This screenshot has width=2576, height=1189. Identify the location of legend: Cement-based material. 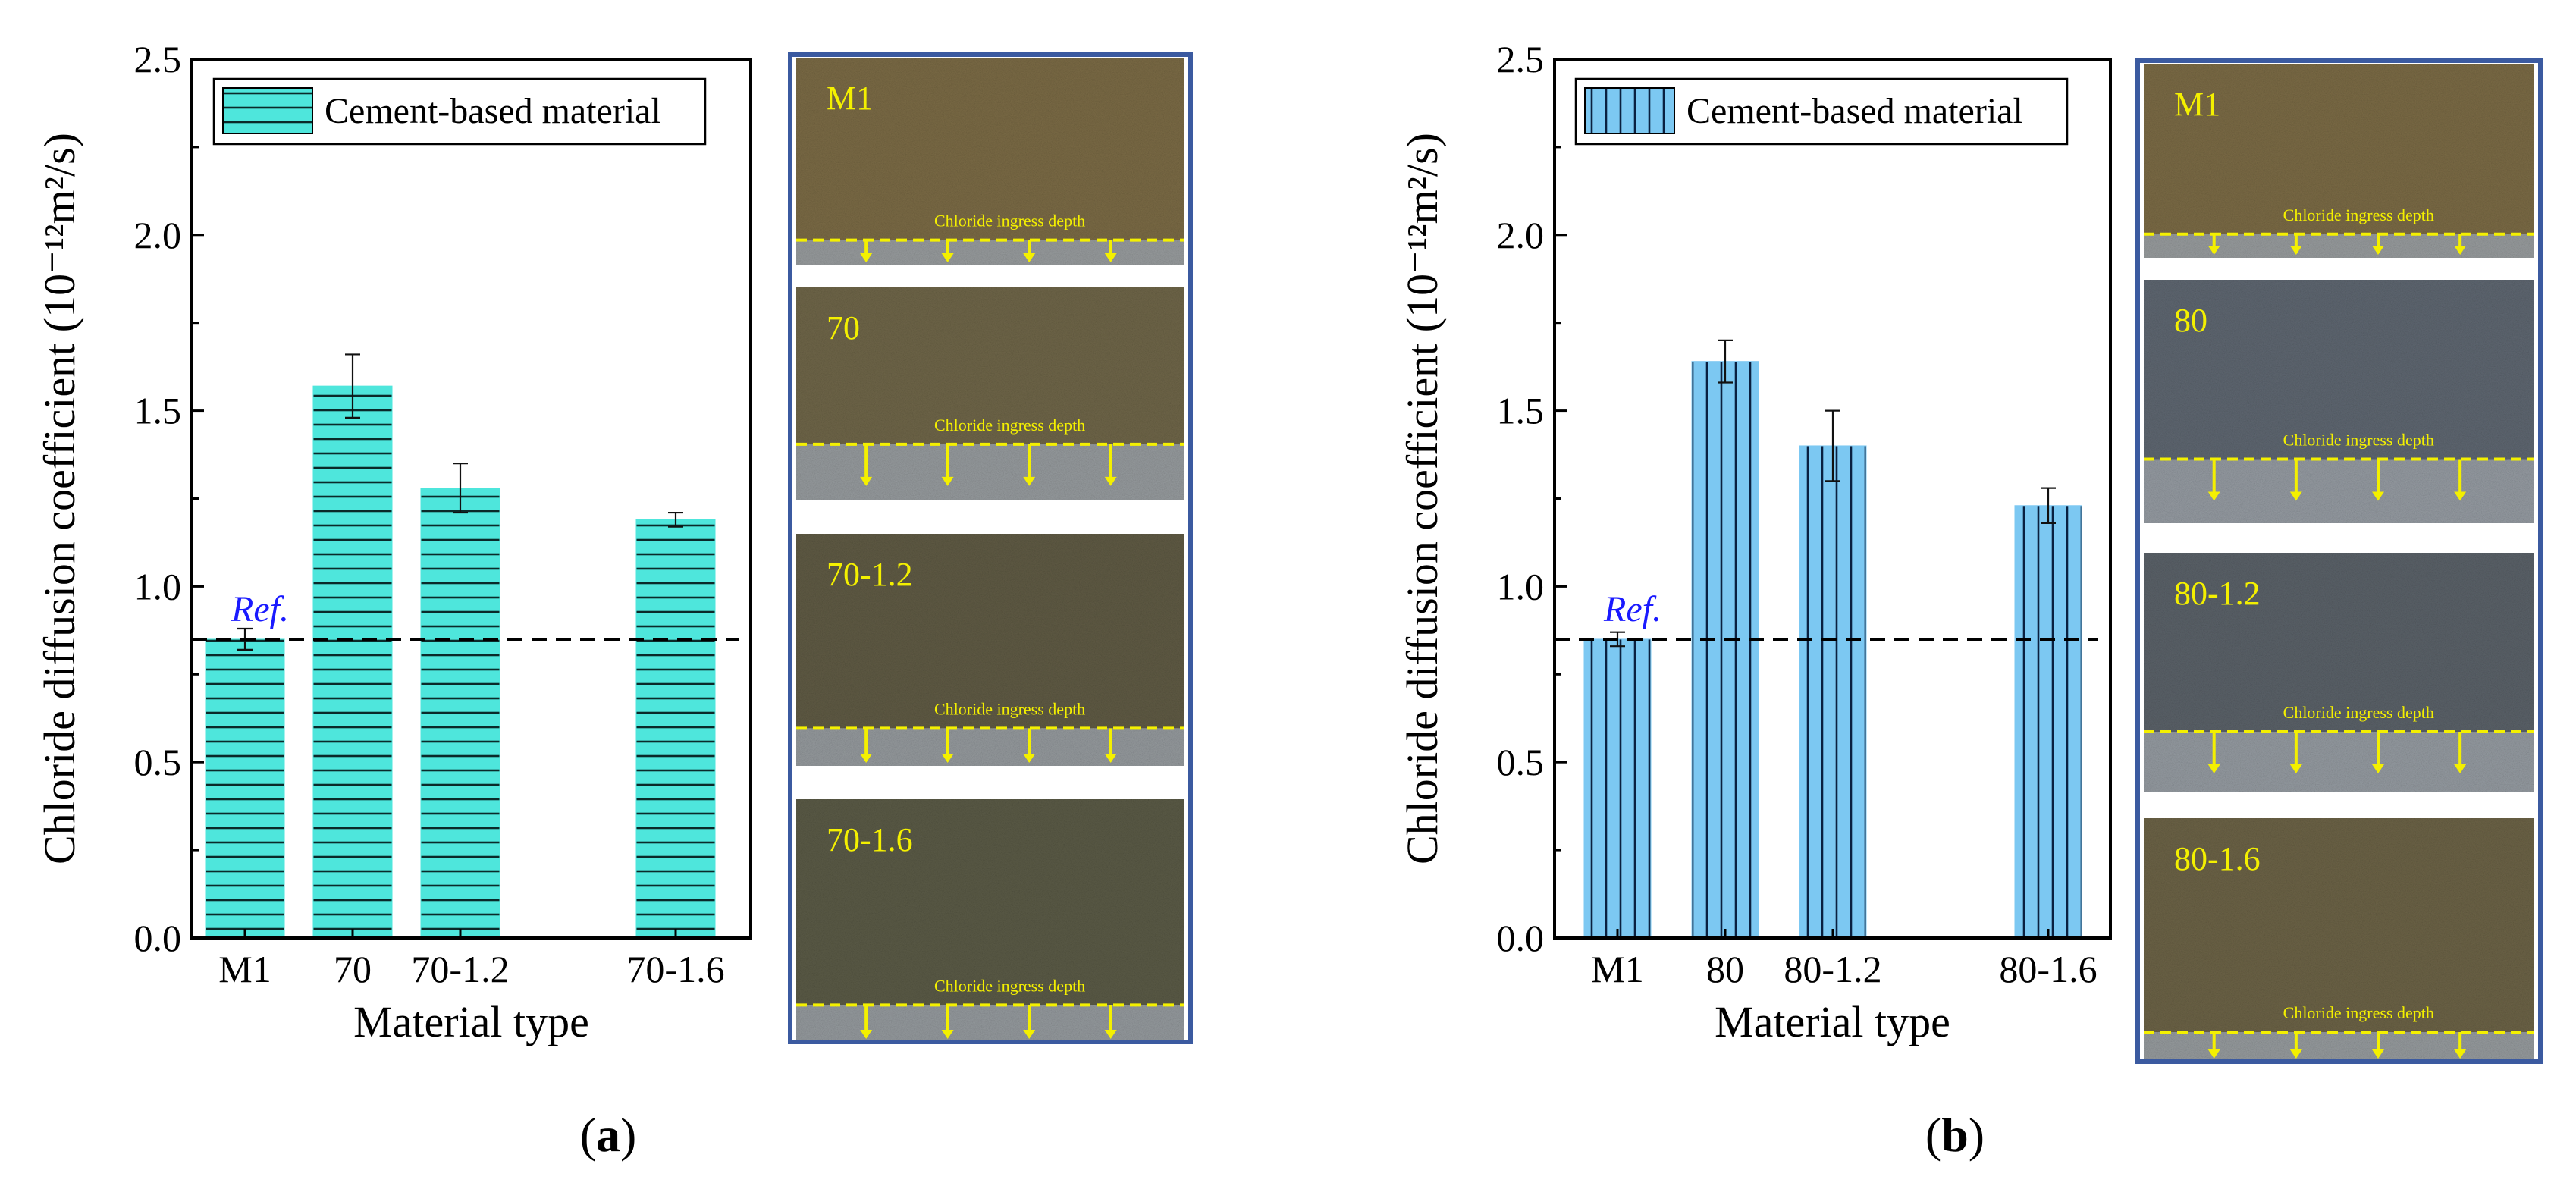
(1821, 111).